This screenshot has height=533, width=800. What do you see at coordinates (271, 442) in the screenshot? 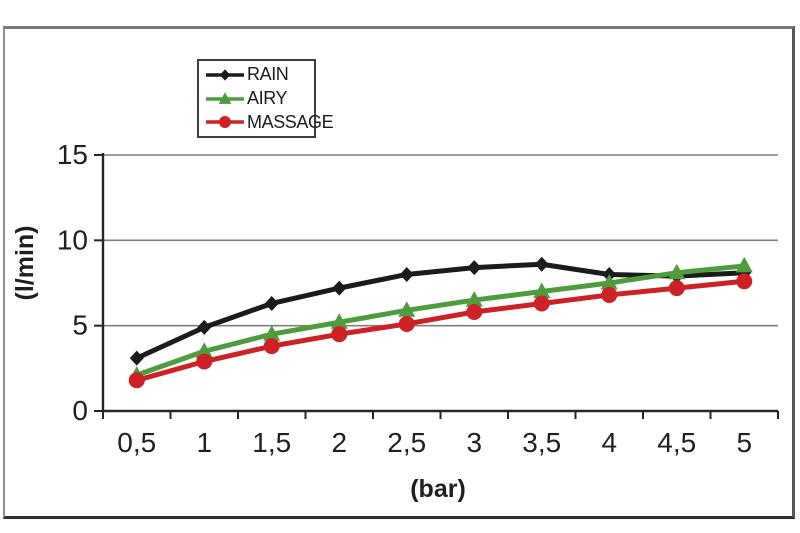
I see `x-tick-label: 1,5` at bounding box center [271, 442].